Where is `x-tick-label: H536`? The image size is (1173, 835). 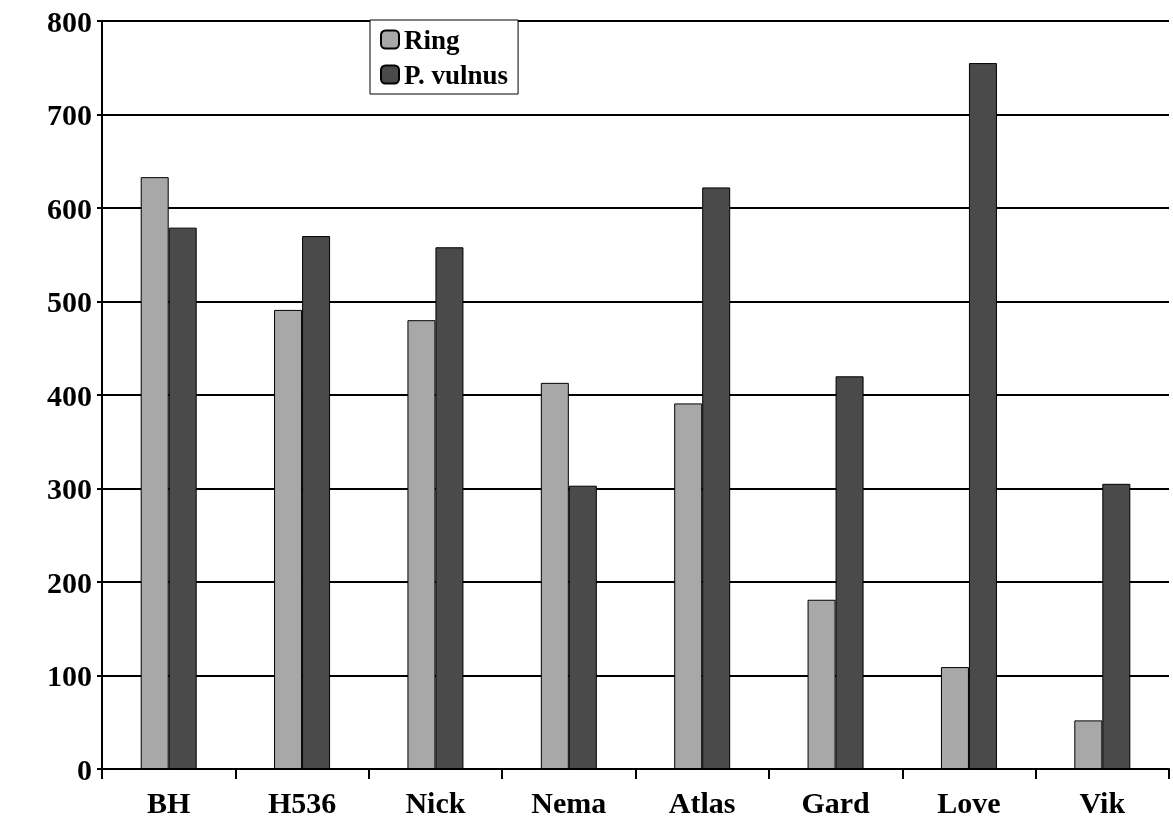
x-tick-label: H536 is located at coordinates (302, 802).